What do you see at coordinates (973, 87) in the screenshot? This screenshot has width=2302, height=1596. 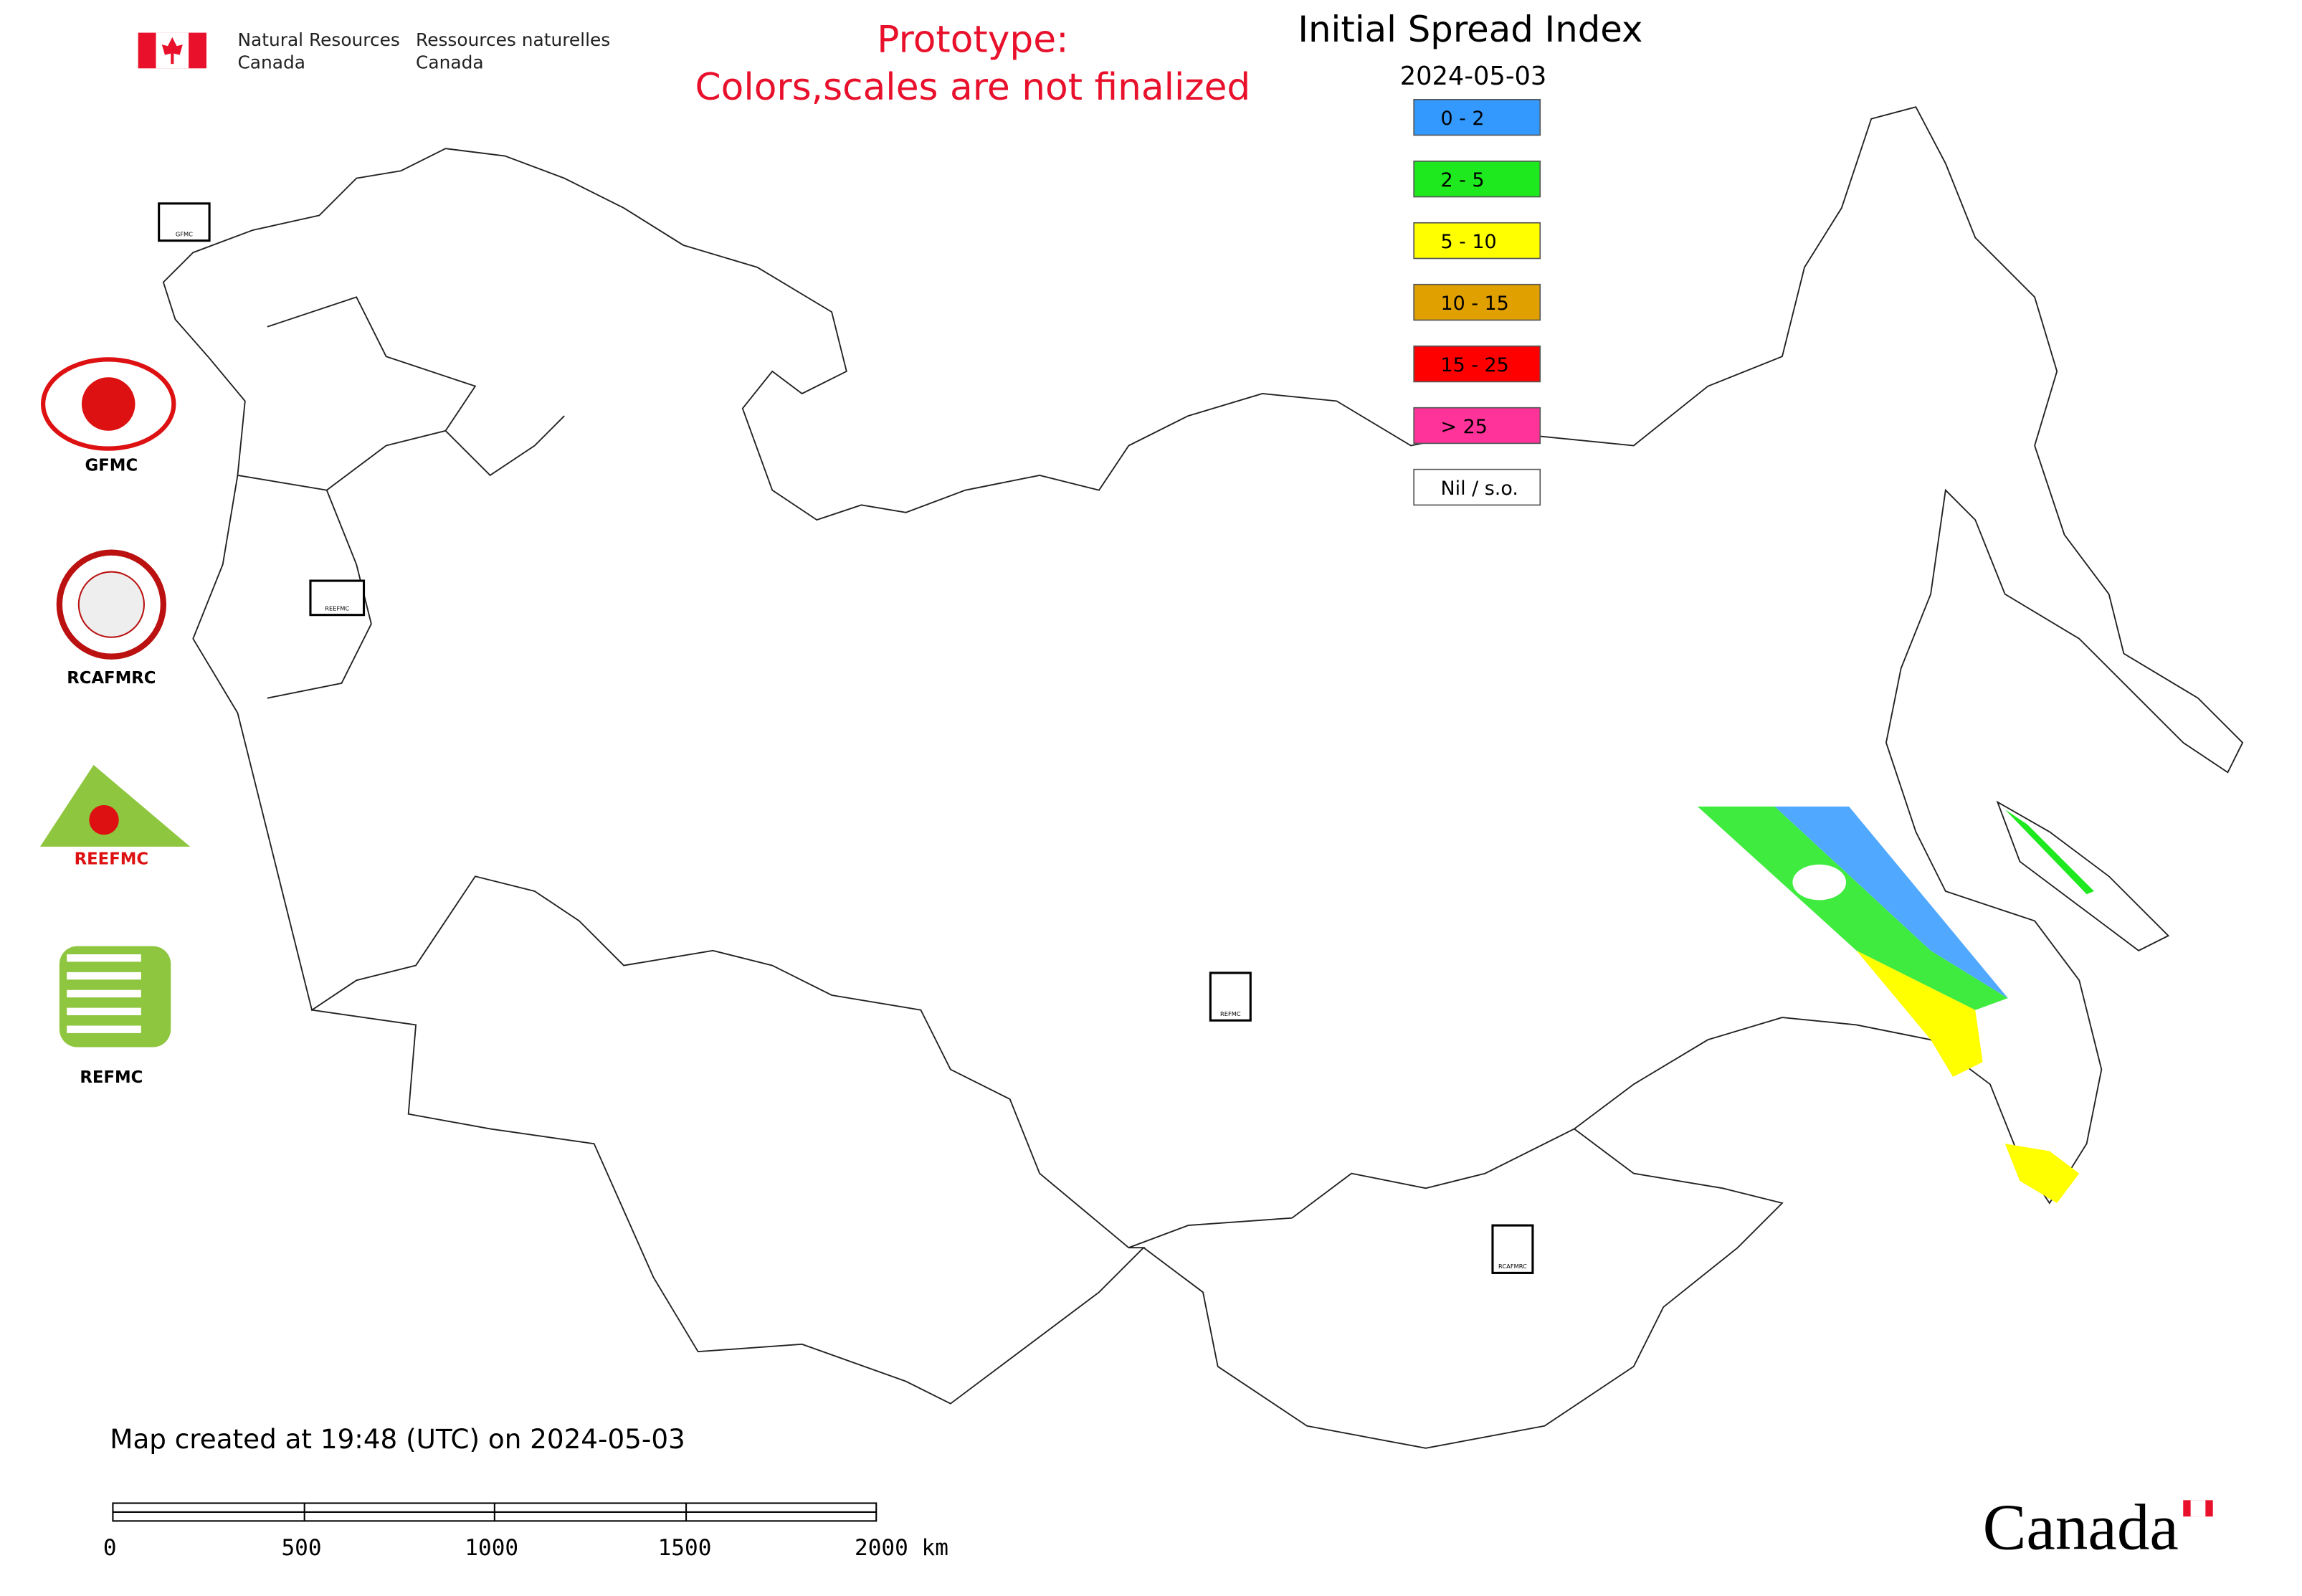 I see `notice: Colors,scales are not finalized` at bounding box center [973, 87].